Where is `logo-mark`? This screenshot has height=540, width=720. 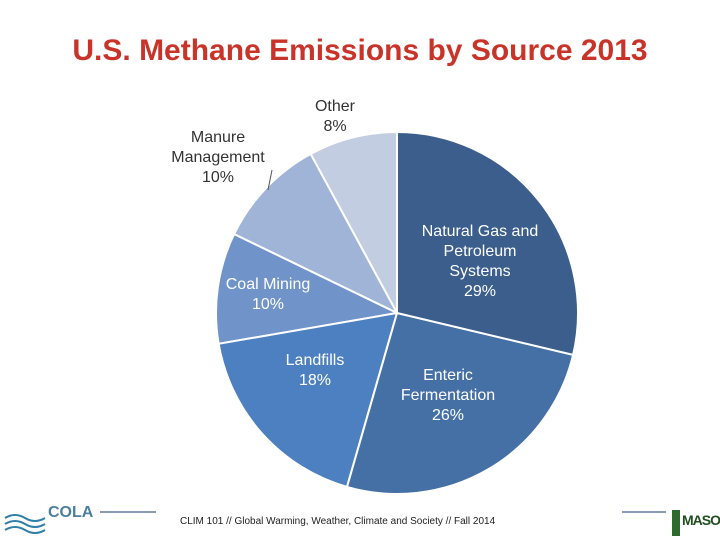 logo-mark is located at coordinates (676, 523).